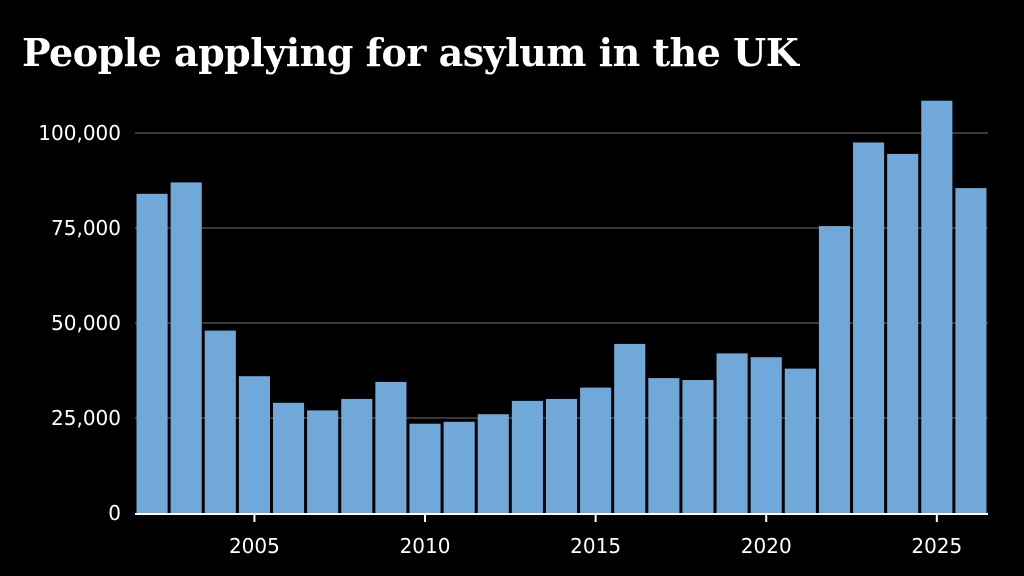 This screenshot has height=576, width=1024. Describe the element at coordinates (425, 468) in the screenshot. I see `bar-2010` at that location.